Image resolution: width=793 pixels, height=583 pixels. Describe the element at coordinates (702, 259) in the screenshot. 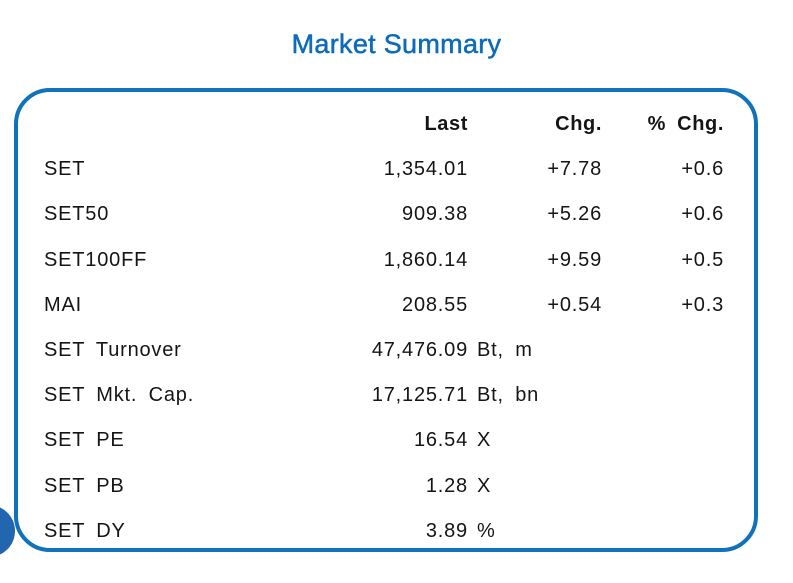

I see `pct-value: +0.5` at that location.